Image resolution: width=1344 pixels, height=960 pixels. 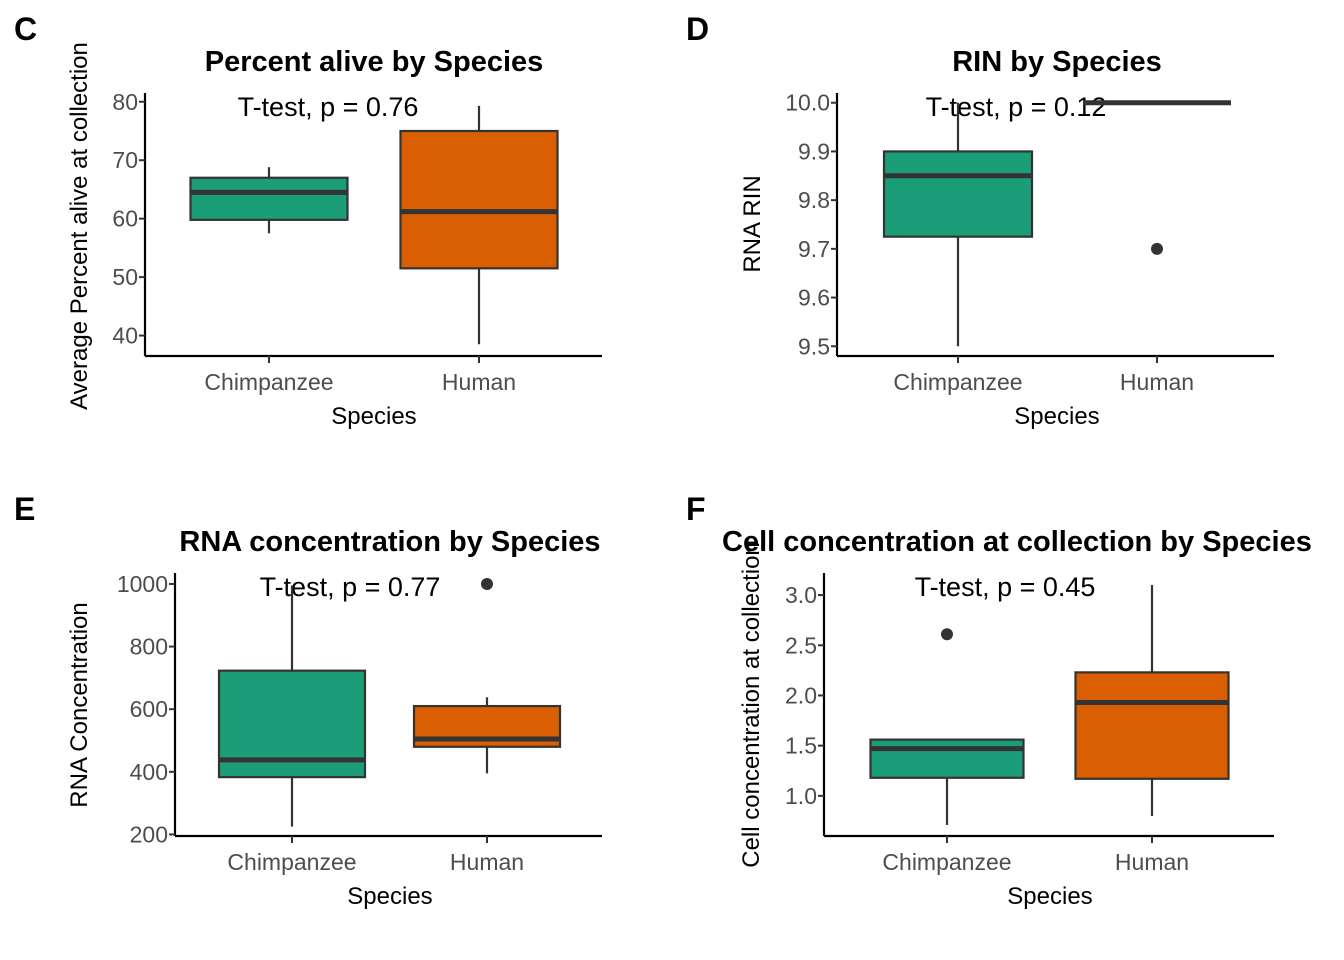 I want to click on t-test-annotation: T-test, p = 0.77, so click(x=350, y=587).